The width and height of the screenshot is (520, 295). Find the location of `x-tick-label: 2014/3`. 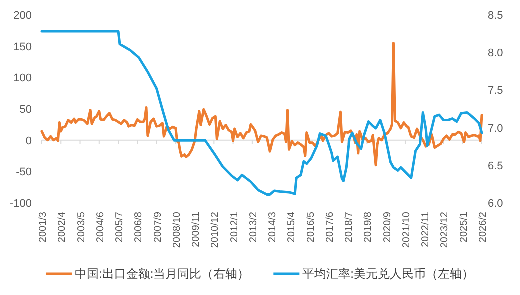

x-tick-label: 2014/3 is located at coordinates (273, 227).